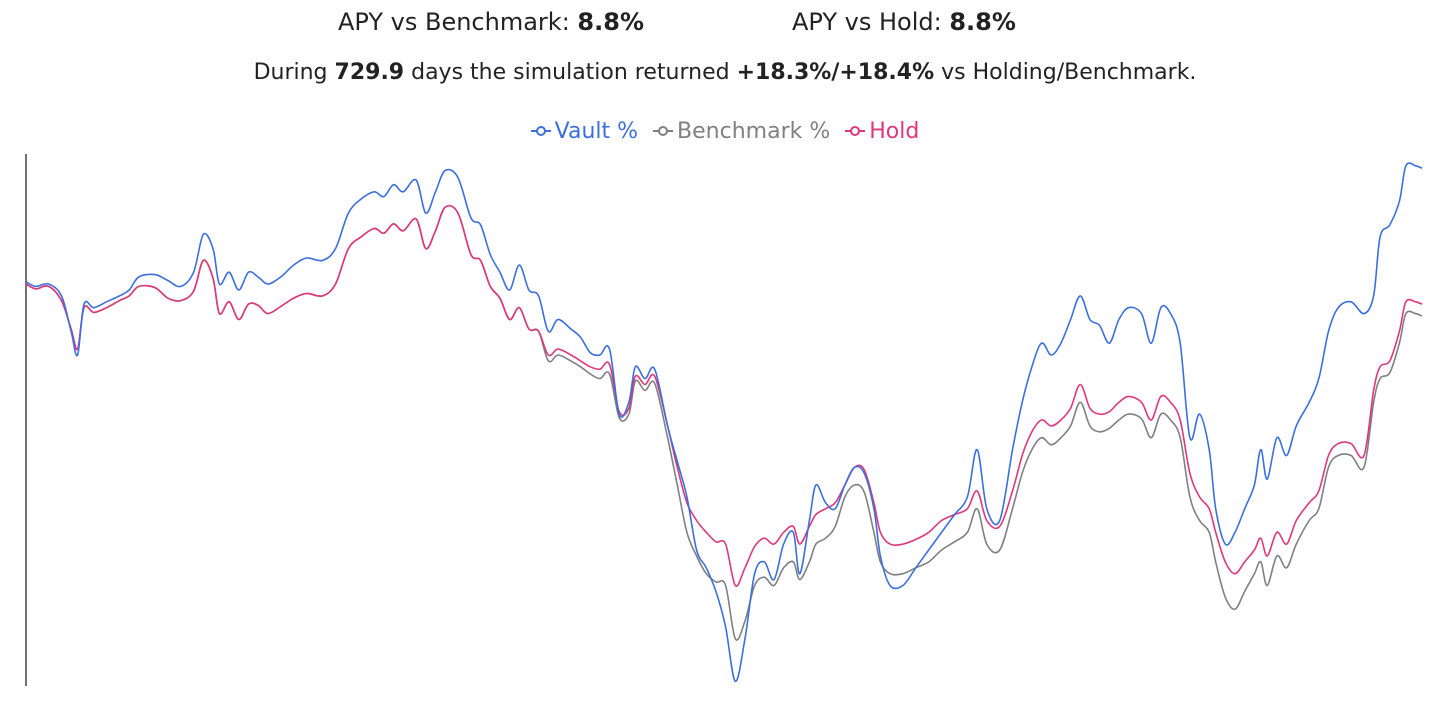  Describe the element at coordinates (570, 72) in the screenshot. I see `summary-middle: days the simulation returned` at that location.